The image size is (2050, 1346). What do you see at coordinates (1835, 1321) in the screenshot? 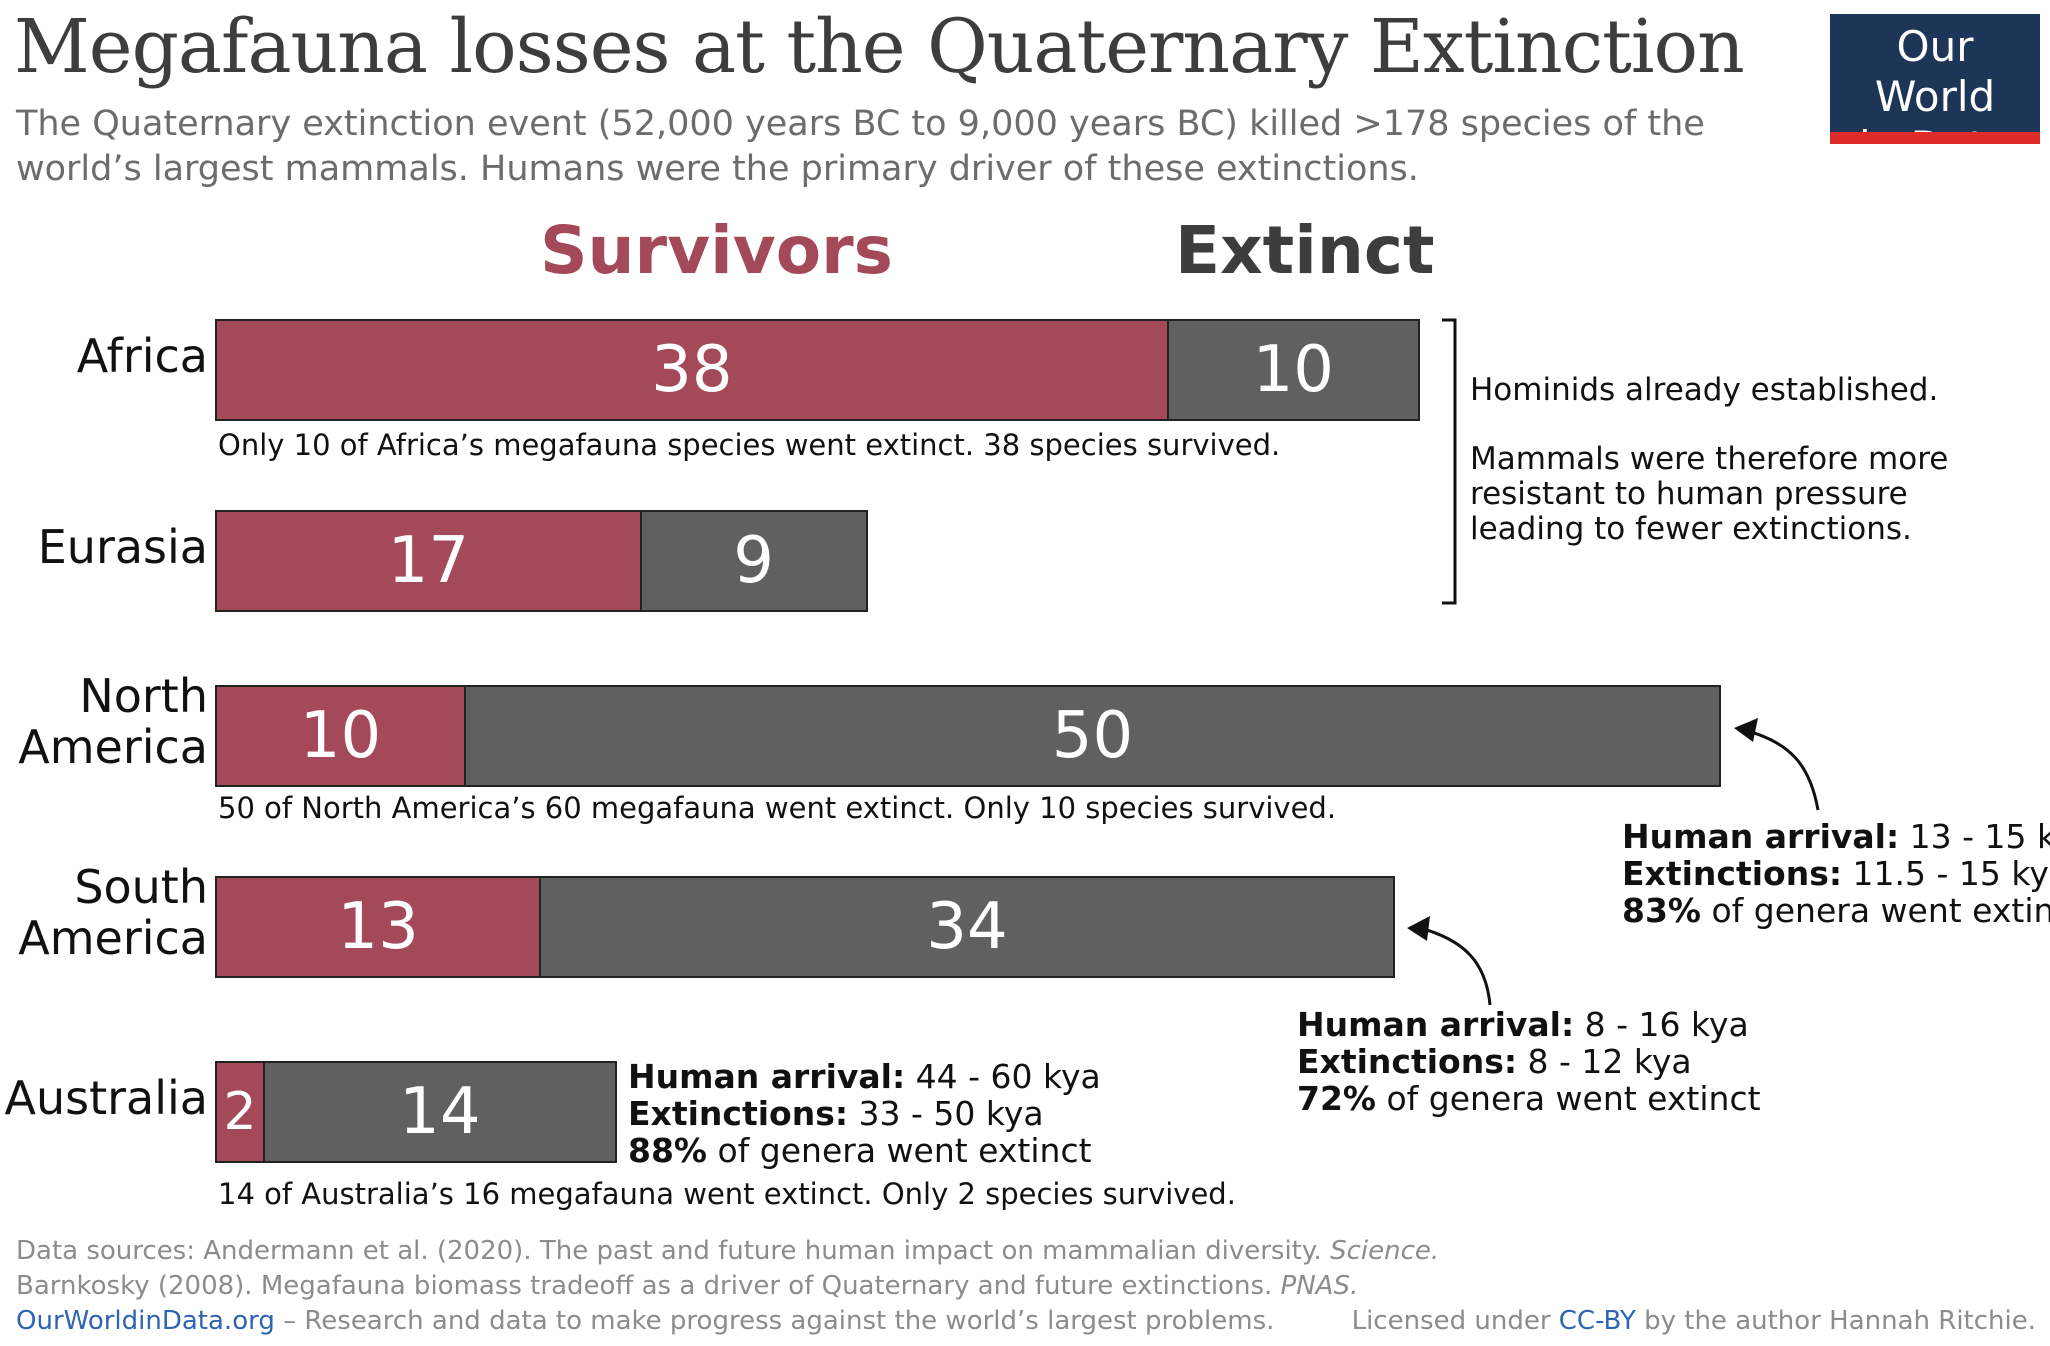
I see `license-post: by the author Hannah Ritchie.` at bounding box center [1835, 1321].